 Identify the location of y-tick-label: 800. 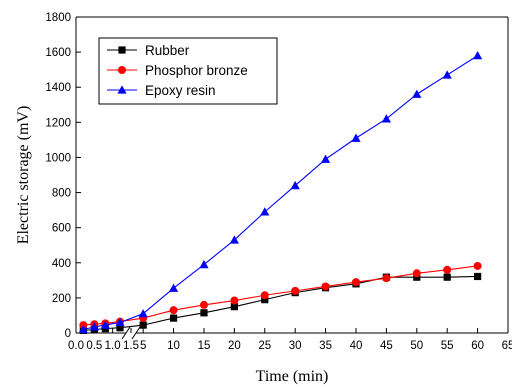
(61, 194).